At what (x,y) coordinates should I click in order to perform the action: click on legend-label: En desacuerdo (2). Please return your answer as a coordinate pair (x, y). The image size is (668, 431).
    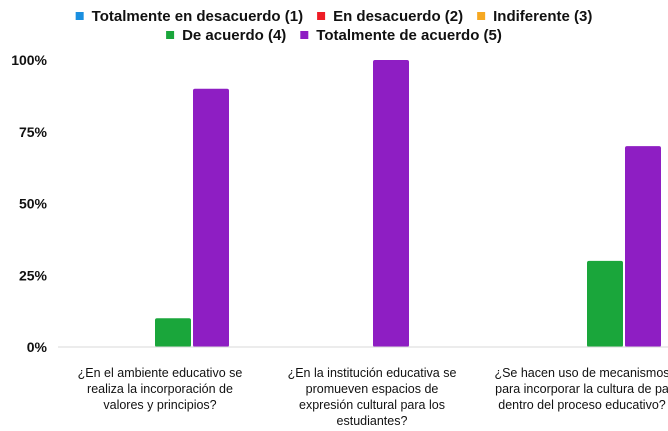
    Looking at the image, I should click on (398, 16).